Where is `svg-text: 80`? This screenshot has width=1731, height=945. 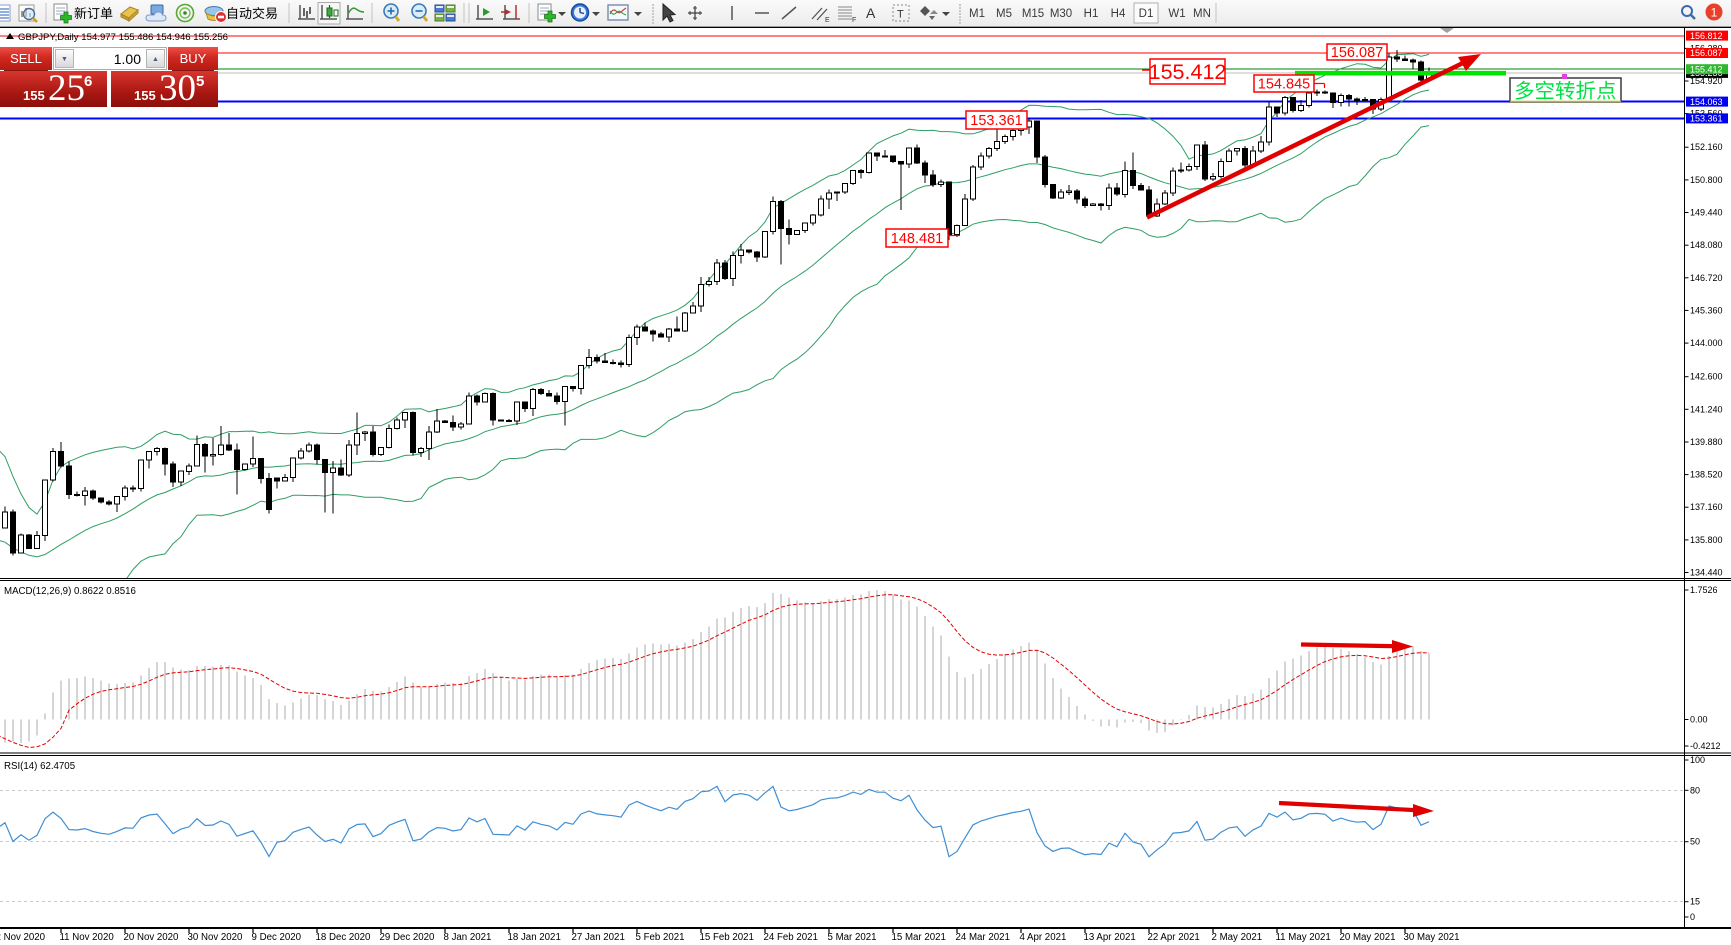
svg-text: 80 is located at coordinates (1695, 790).